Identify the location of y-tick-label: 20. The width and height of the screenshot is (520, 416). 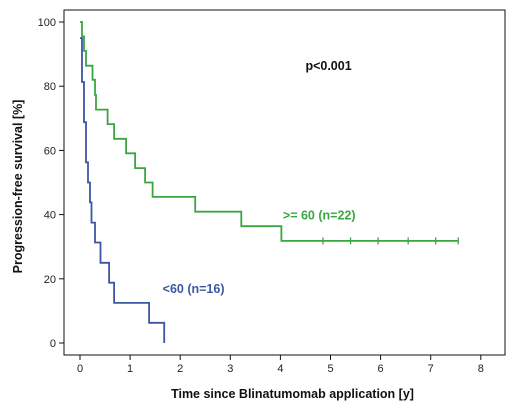
(50, 280).